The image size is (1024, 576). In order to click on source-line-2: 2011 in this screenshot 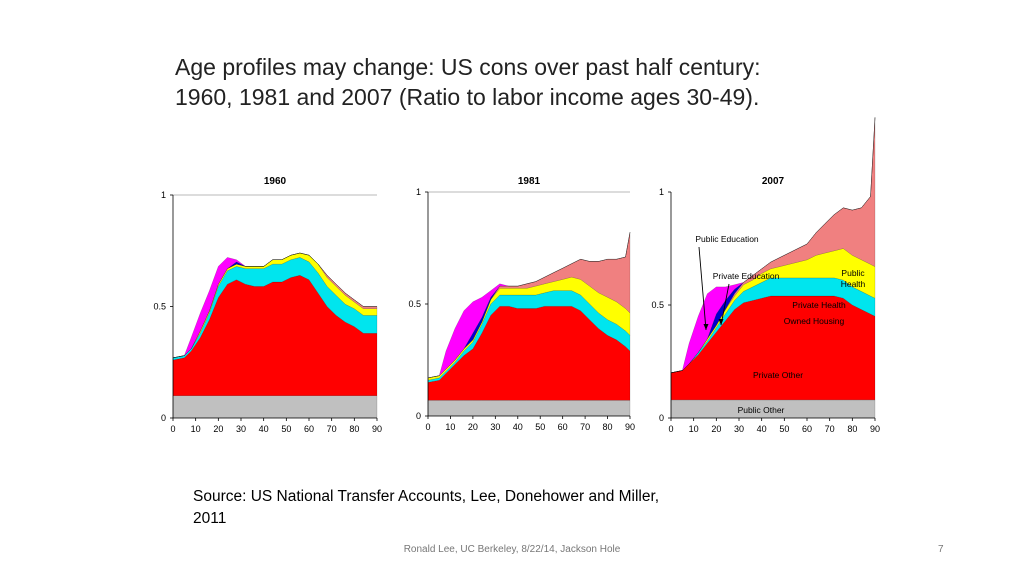, I will do `click(210, 518)`.